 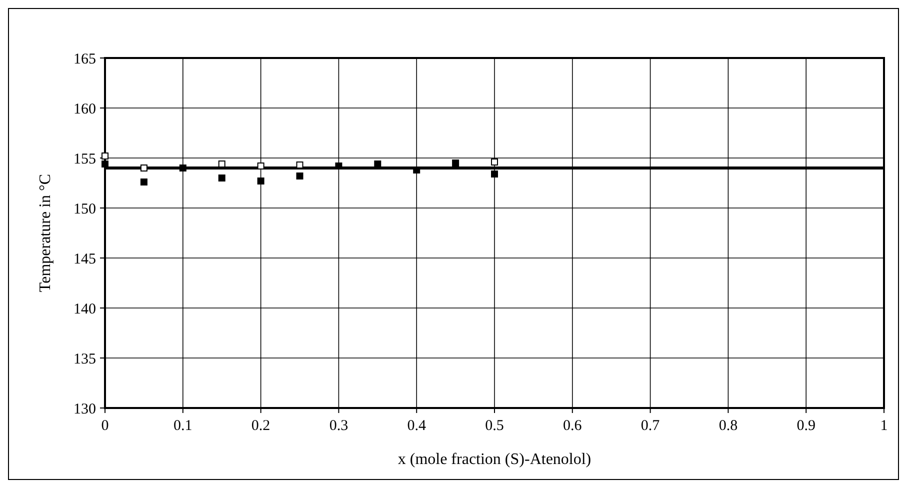 What do you see at coordinates (85, 209) in the screenshot?
I see `y-tick-label: 150` at bounding box center [85, 209].